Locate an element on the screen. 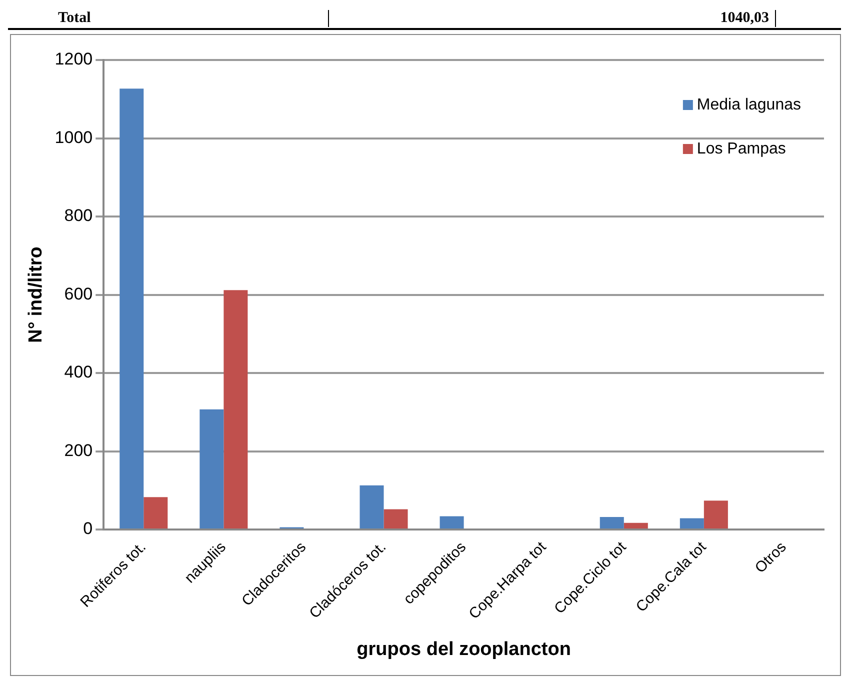 The image size is (849, 693). text: 1040,03 is located at coordinates (552, 18).